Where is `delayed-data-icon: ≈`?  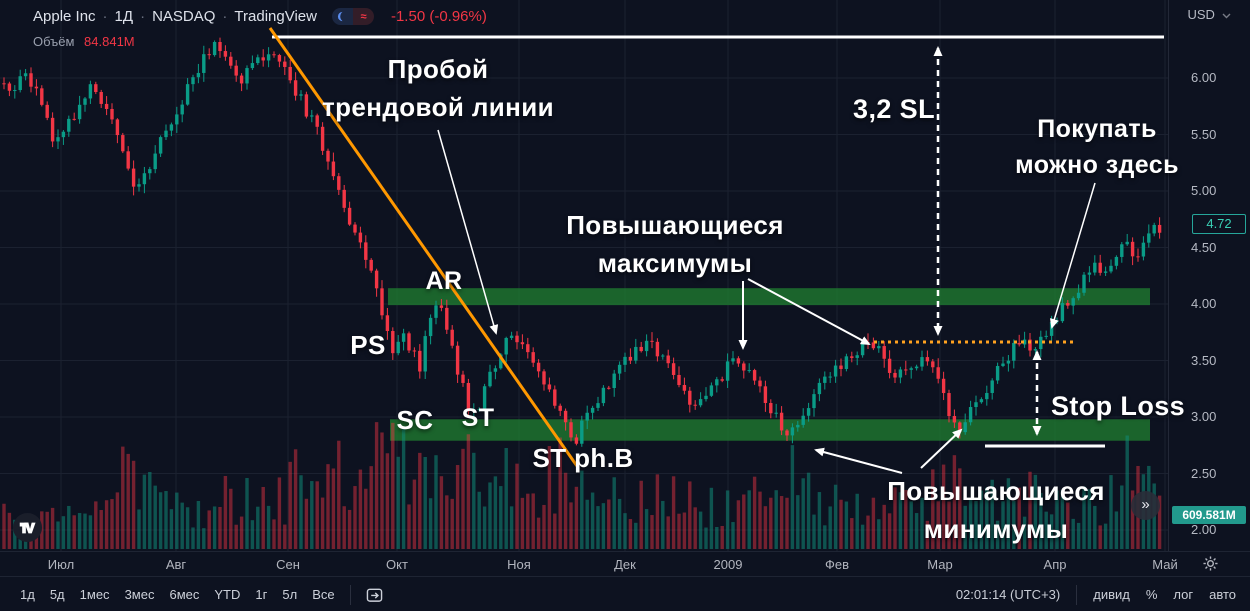
delayed-data-icon: ≈ is located at coordinates (363, 16).